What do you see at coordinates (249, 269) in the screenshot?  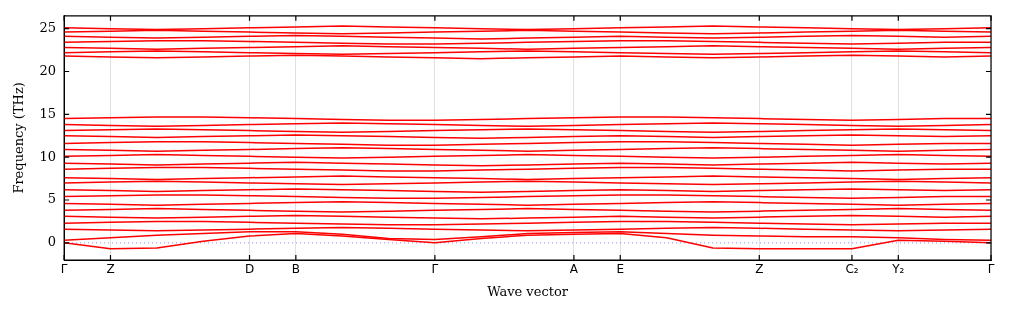 I see `x-tick-label: D` at bounding box center [249, 269].